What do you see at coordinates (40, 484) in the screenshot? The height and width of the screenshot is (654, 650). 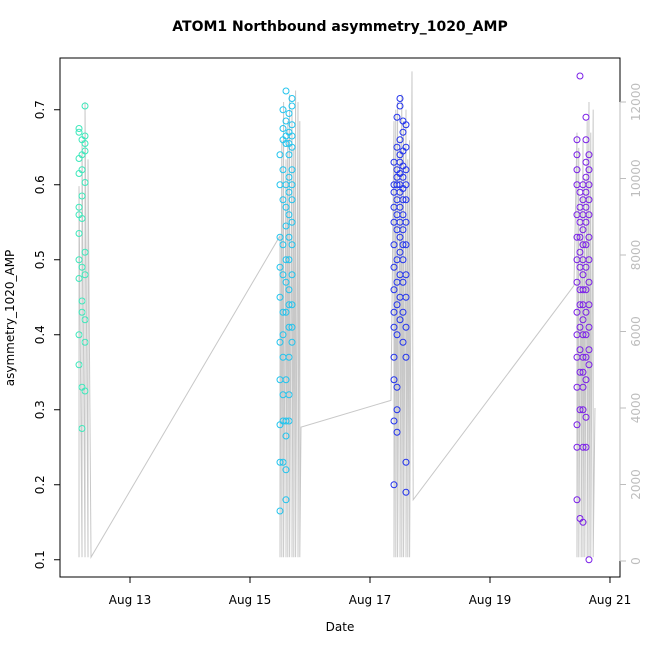 I see `y-tick-label: 0.2` at bounding box center [40, 484].